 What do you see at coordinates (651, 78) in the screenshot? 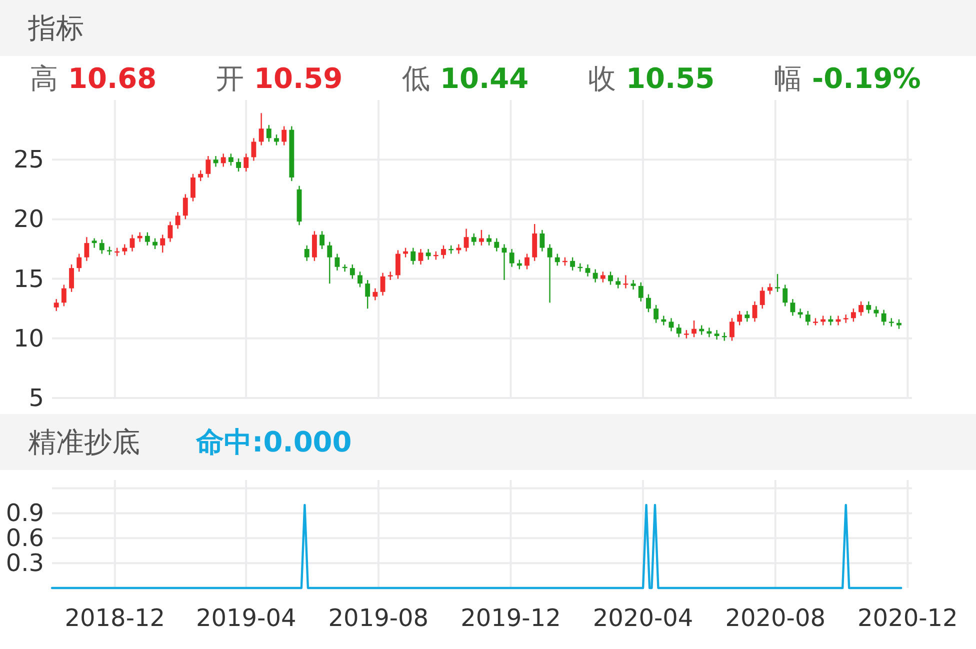
I see `text: 收 10.55` at bounding box center [651, 78].